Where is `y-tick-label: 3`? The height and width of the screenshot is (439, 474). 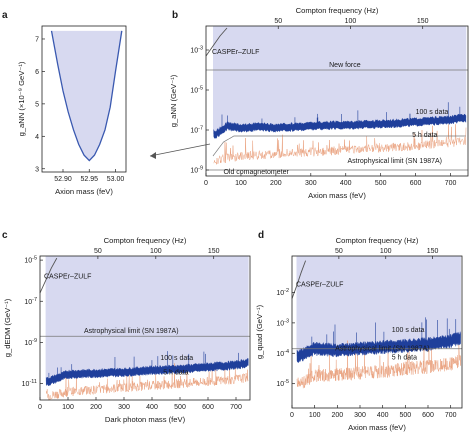 y-tick-label: 3 is located at coordinates (37, 169).